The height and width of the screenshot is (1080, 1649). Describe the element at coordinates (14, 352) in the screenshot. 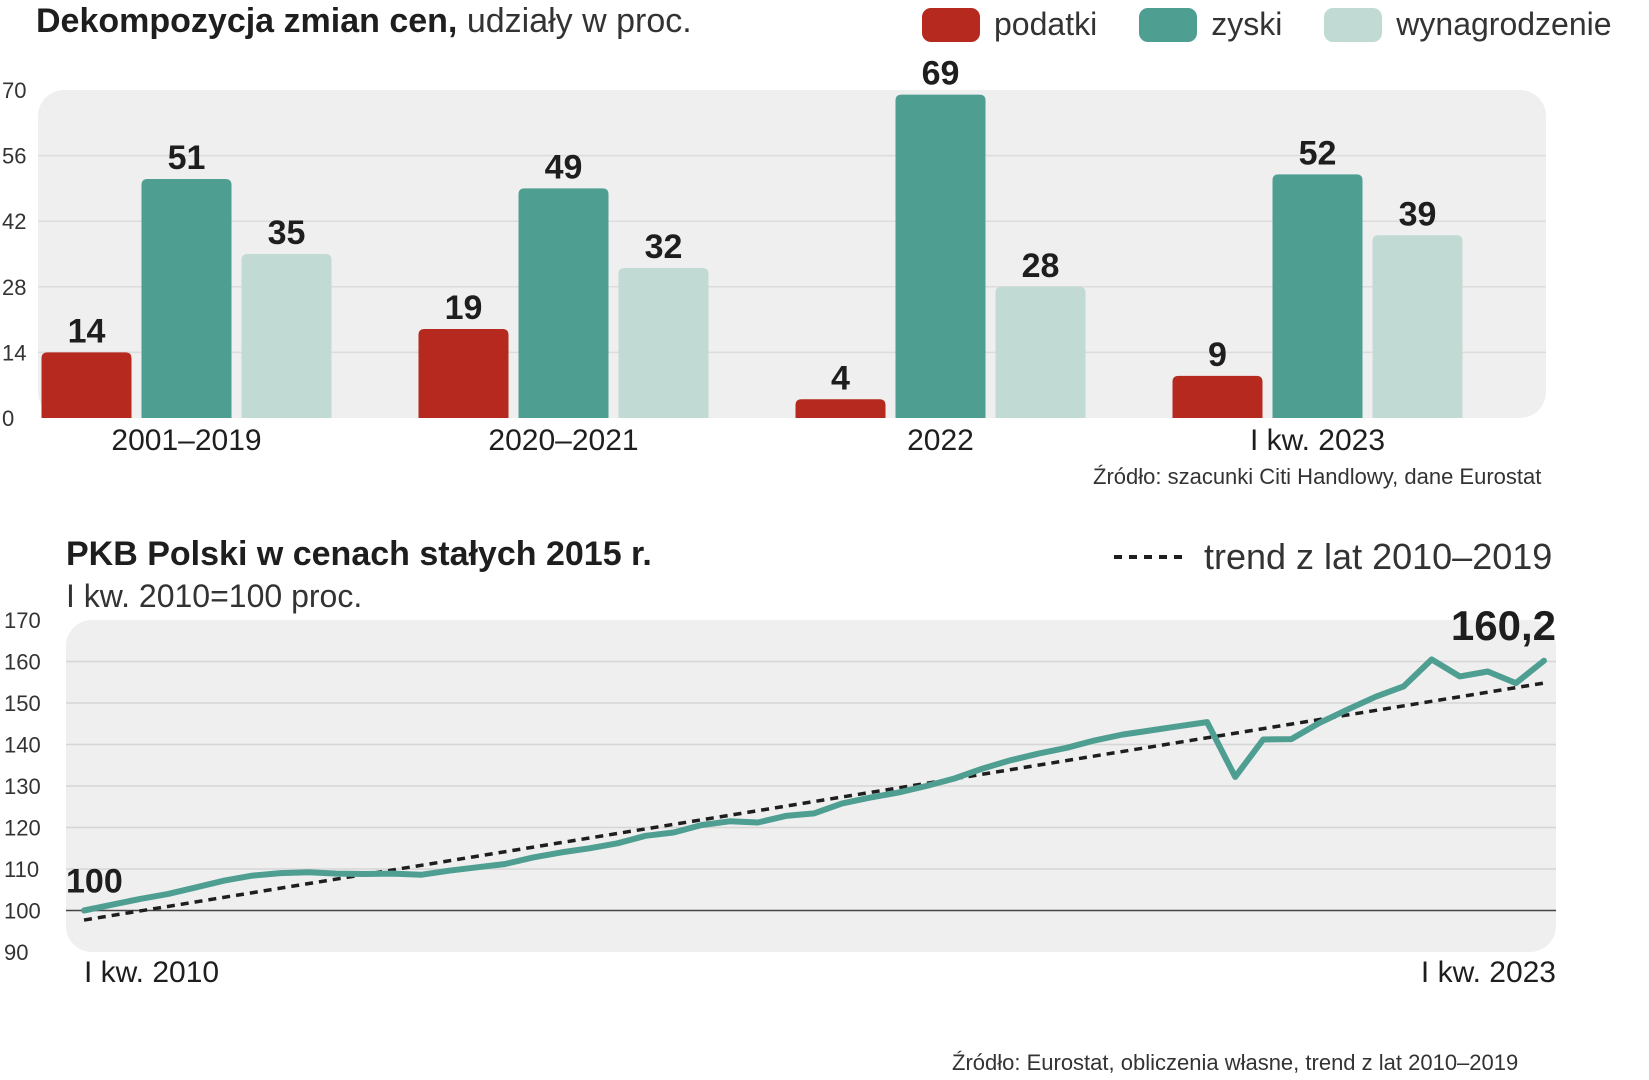

I see `bar-ytick-label: 14` at that location.